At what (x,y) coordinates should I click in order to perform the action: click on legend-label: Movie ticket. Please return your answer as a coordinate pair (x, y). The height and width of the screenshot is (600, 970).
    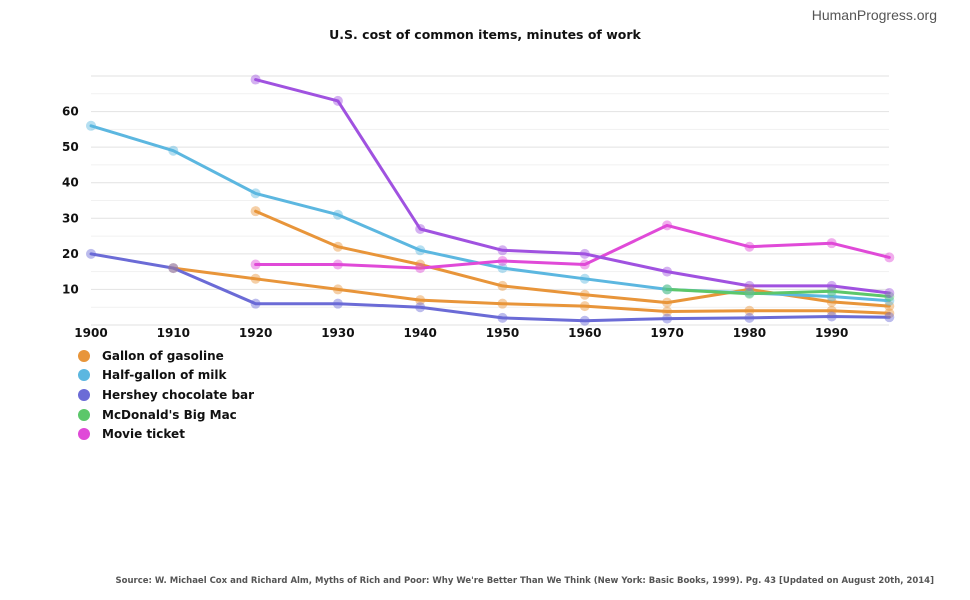
    Looking at the image, I should click on (143, 434).